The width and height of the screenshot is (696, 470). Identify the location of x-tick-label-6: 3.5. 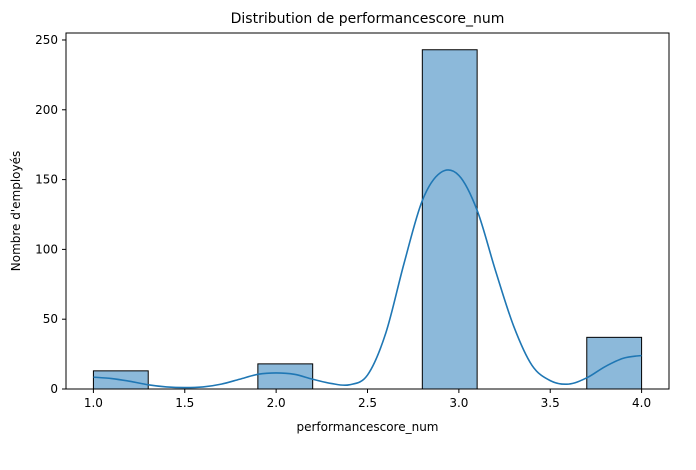
(550, 403).